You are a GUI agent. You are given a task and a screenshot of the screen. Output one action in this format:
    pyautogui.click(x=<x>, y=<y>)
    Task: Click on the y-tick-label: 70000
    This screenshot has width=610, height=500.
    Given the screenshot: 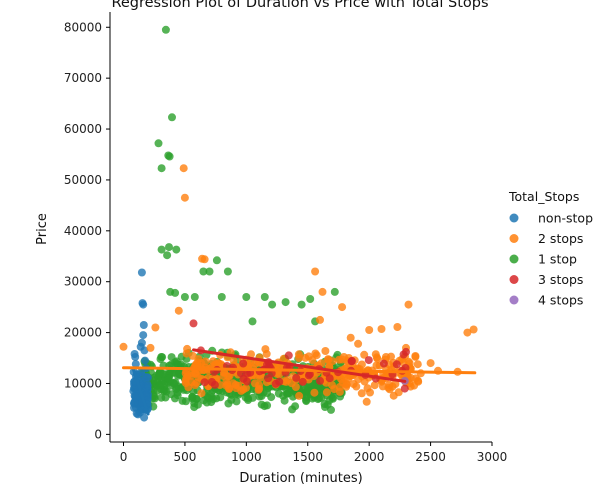 What is the action you would take?
    pyautogui.click(x=83, y=78)
    